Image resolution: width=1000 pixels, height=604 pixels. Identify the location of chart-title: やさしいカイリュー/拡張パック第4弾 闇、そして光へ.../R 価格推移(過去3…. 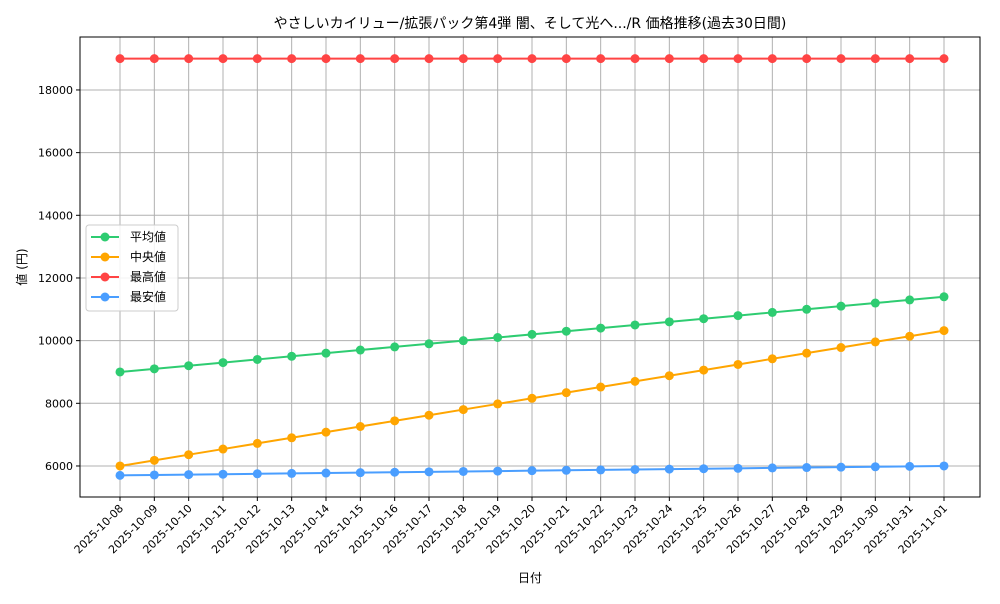
(530, 23).